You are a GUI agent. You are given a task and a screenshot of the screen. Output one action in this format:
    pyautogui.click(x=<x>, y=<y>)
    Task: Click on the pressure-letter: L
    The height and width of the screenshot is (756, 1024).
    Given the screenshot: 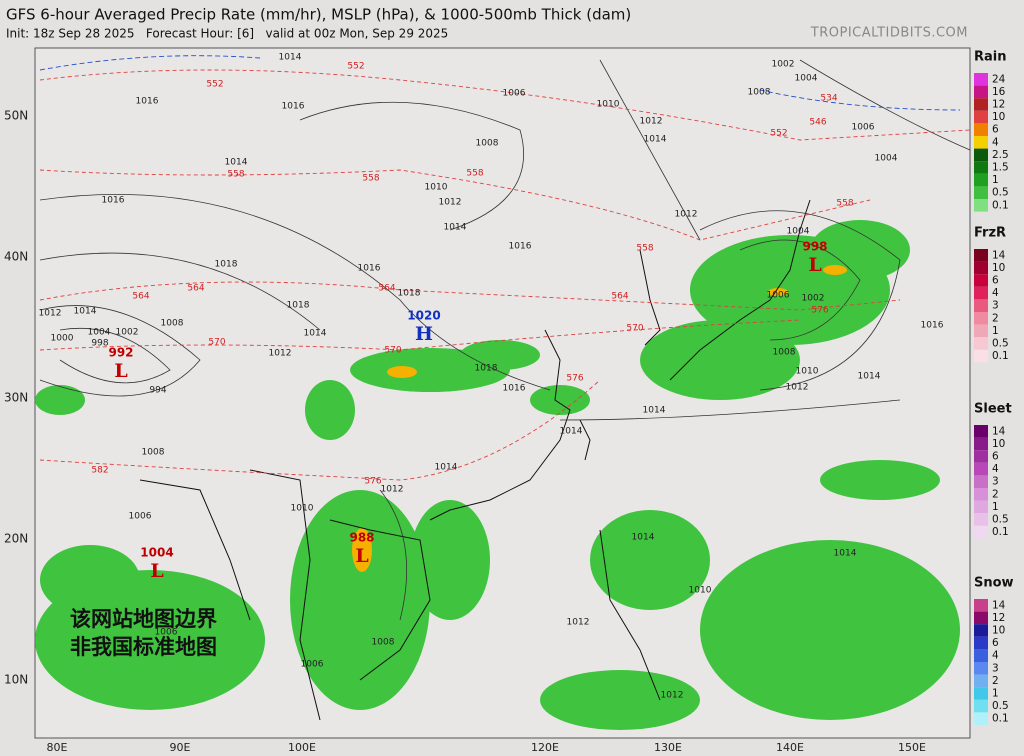 What is the action you would take?
    pyautogui.click(x=361, y=556)
    